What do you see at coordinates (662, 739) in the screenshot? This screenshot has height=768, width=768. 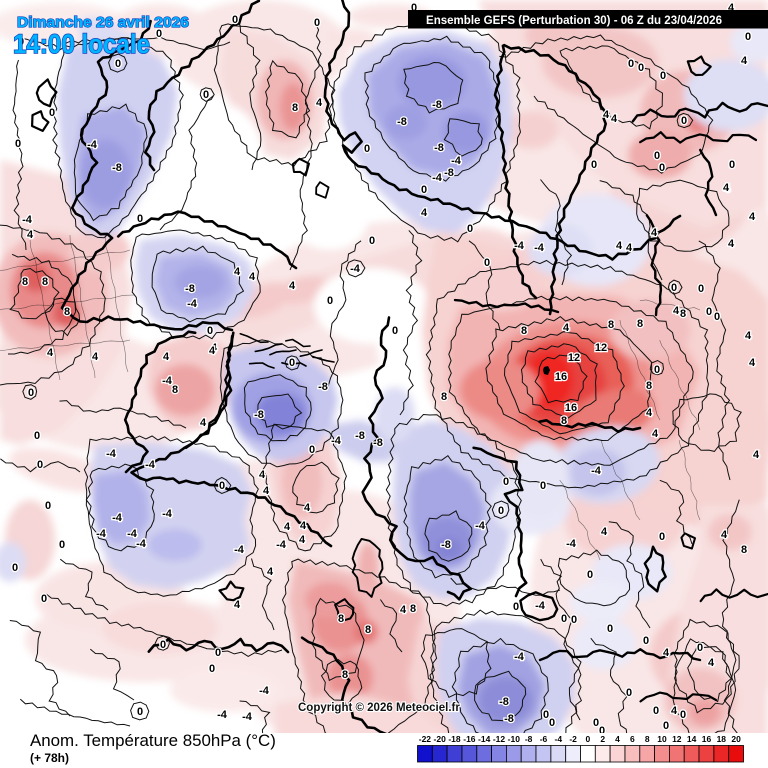 I see `svg-text: 10` at bounding box center [662, 739].